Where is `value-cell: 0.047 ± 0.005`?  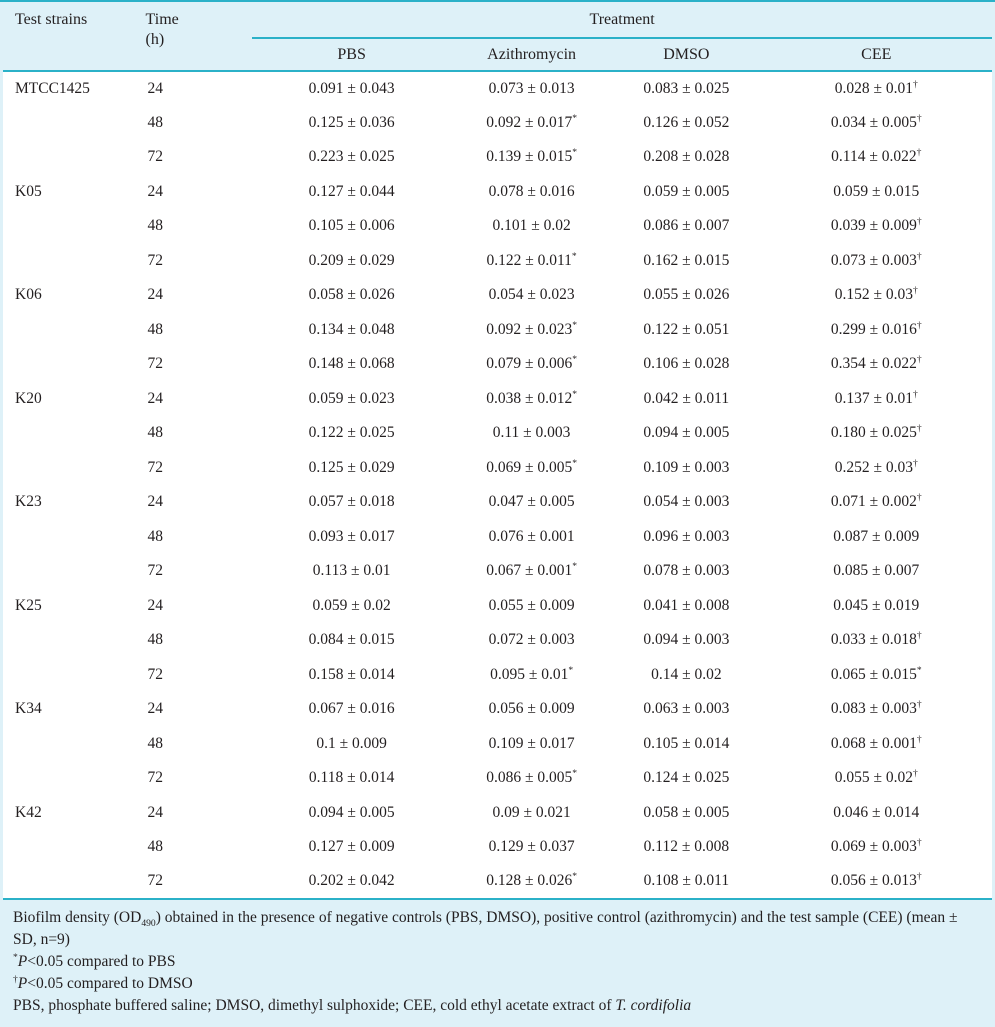 value-cell: 0.047 ± 0.005 is located at coordinates (532, 502).